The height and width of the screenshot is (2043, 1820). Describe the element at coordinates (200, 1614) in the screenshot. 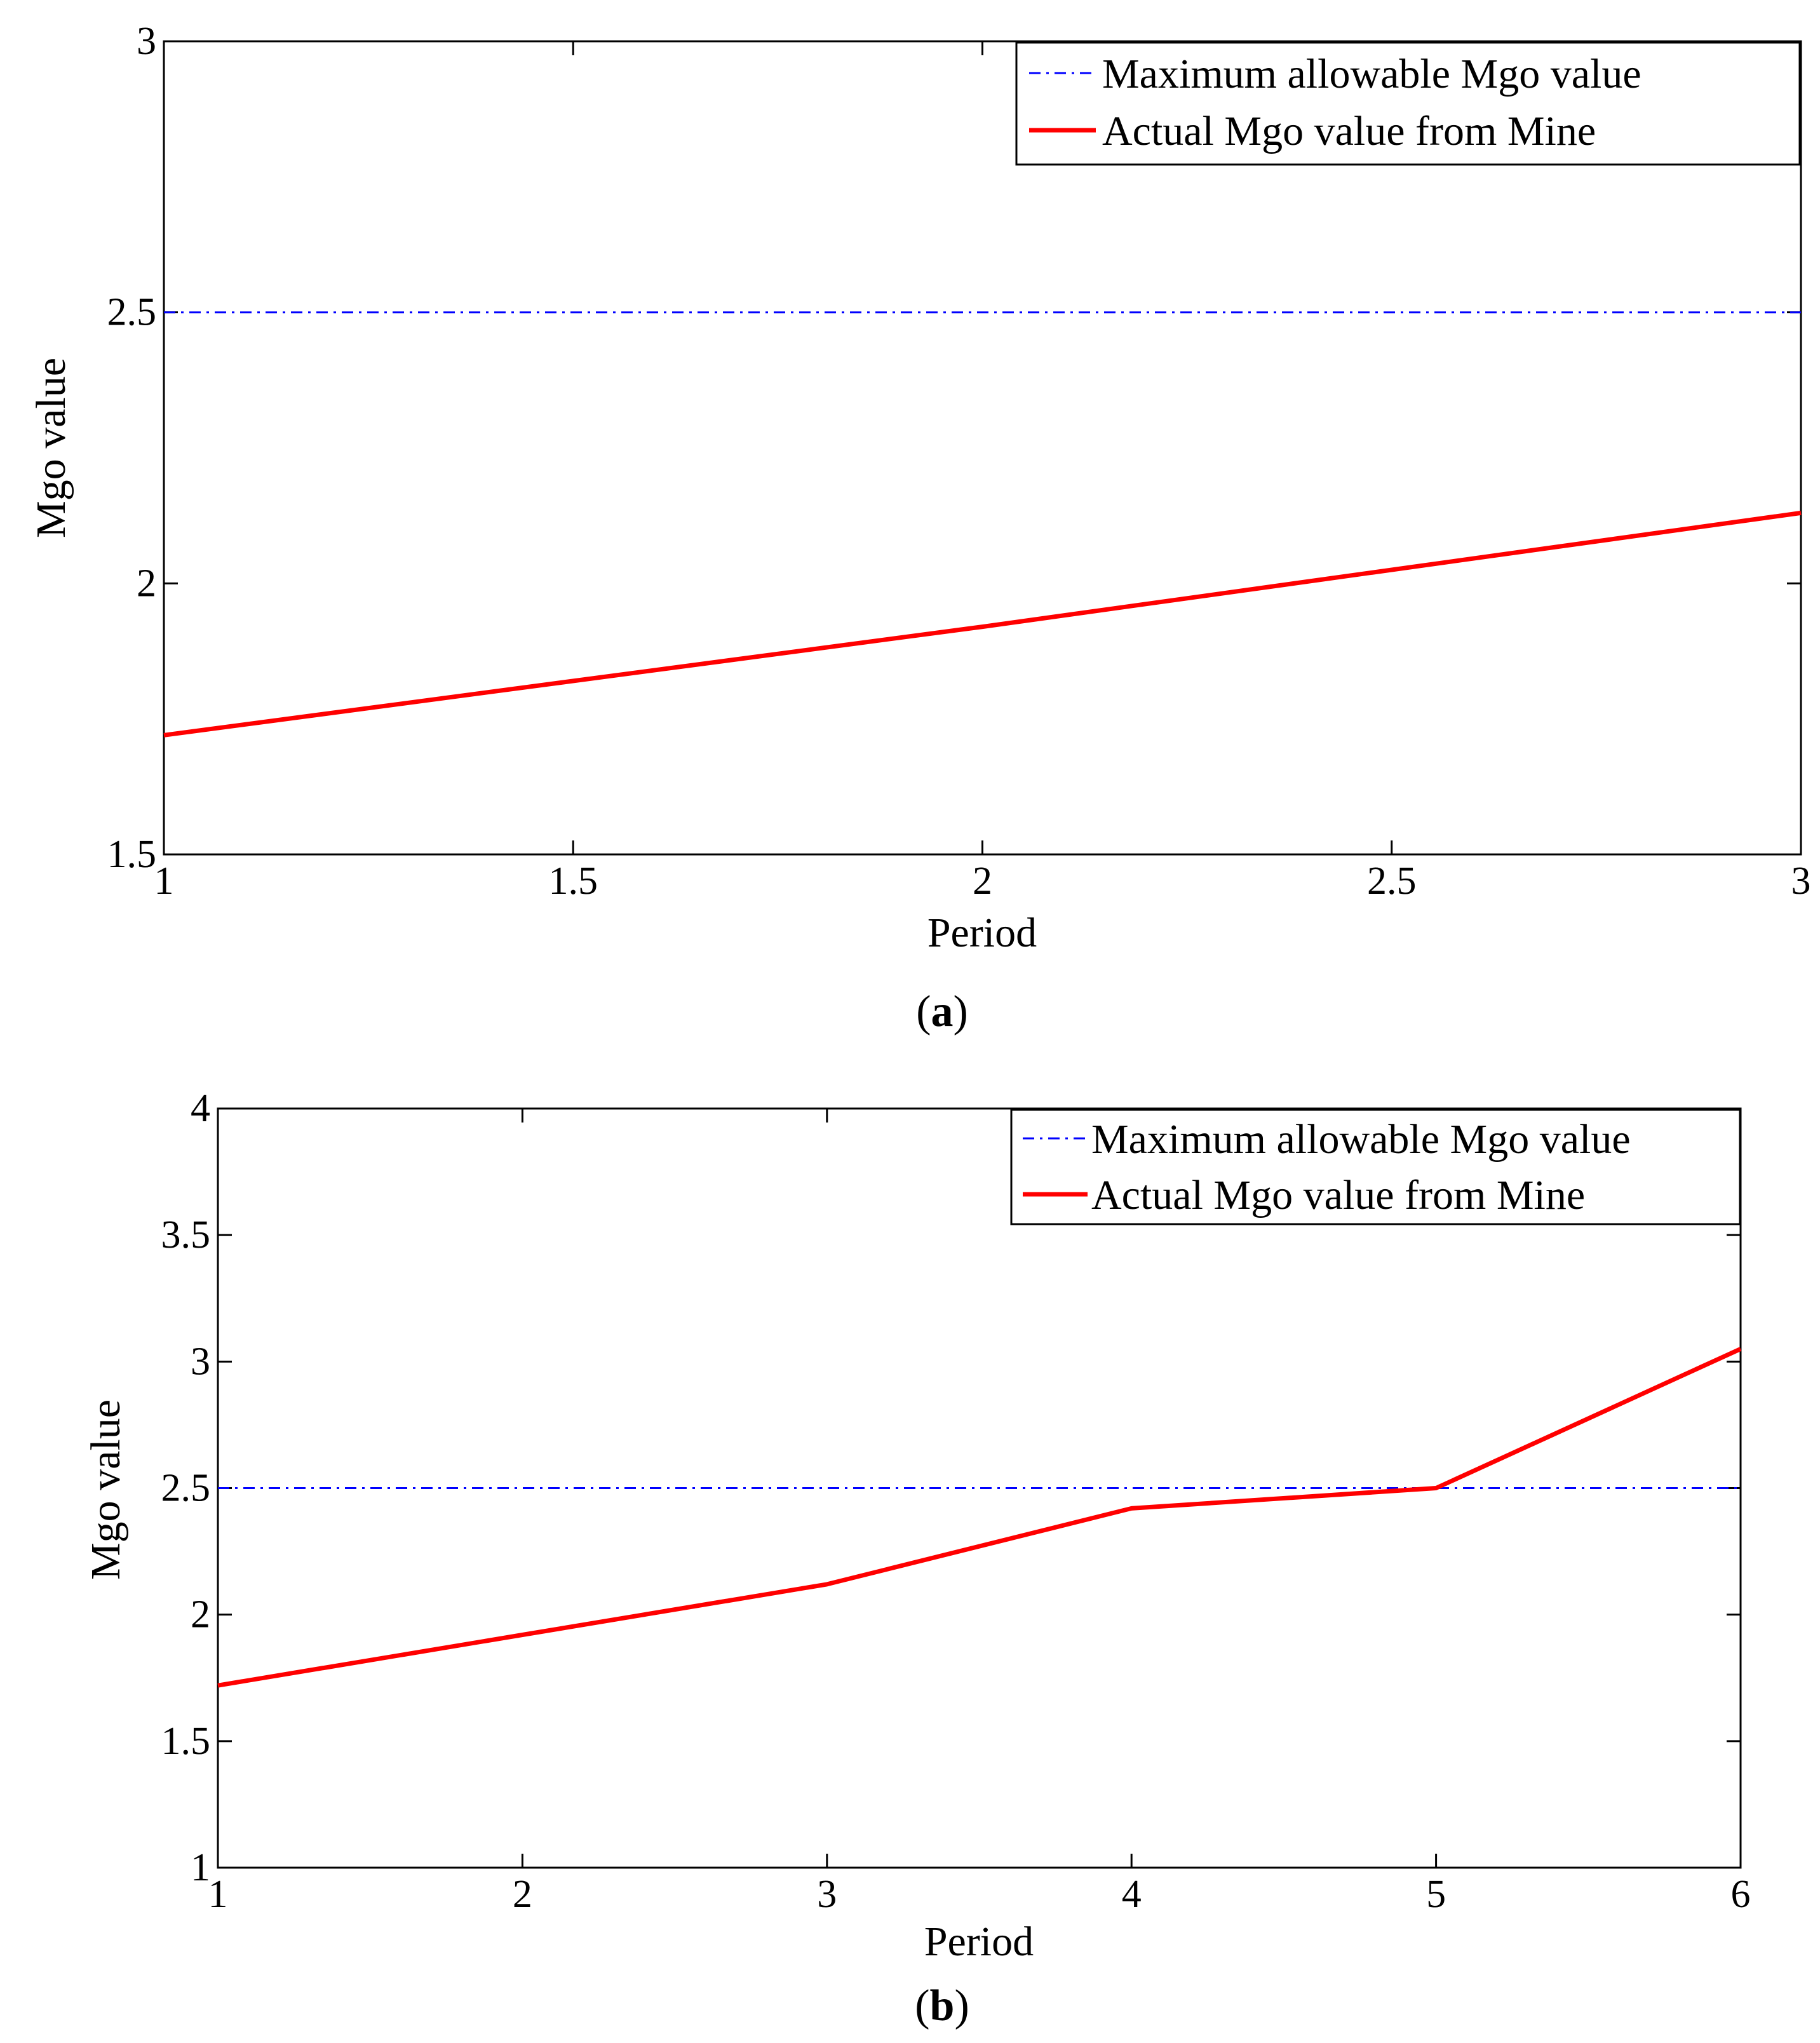

I see `y-tick-label-b: 2` at that location.